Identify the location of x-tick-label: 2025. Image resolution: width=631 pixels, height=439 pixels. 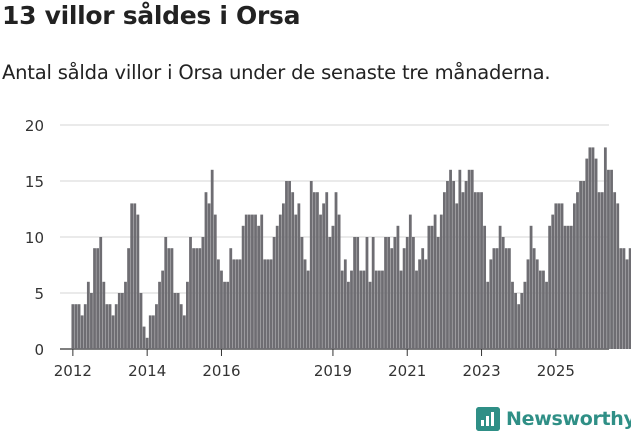
(556, 371).